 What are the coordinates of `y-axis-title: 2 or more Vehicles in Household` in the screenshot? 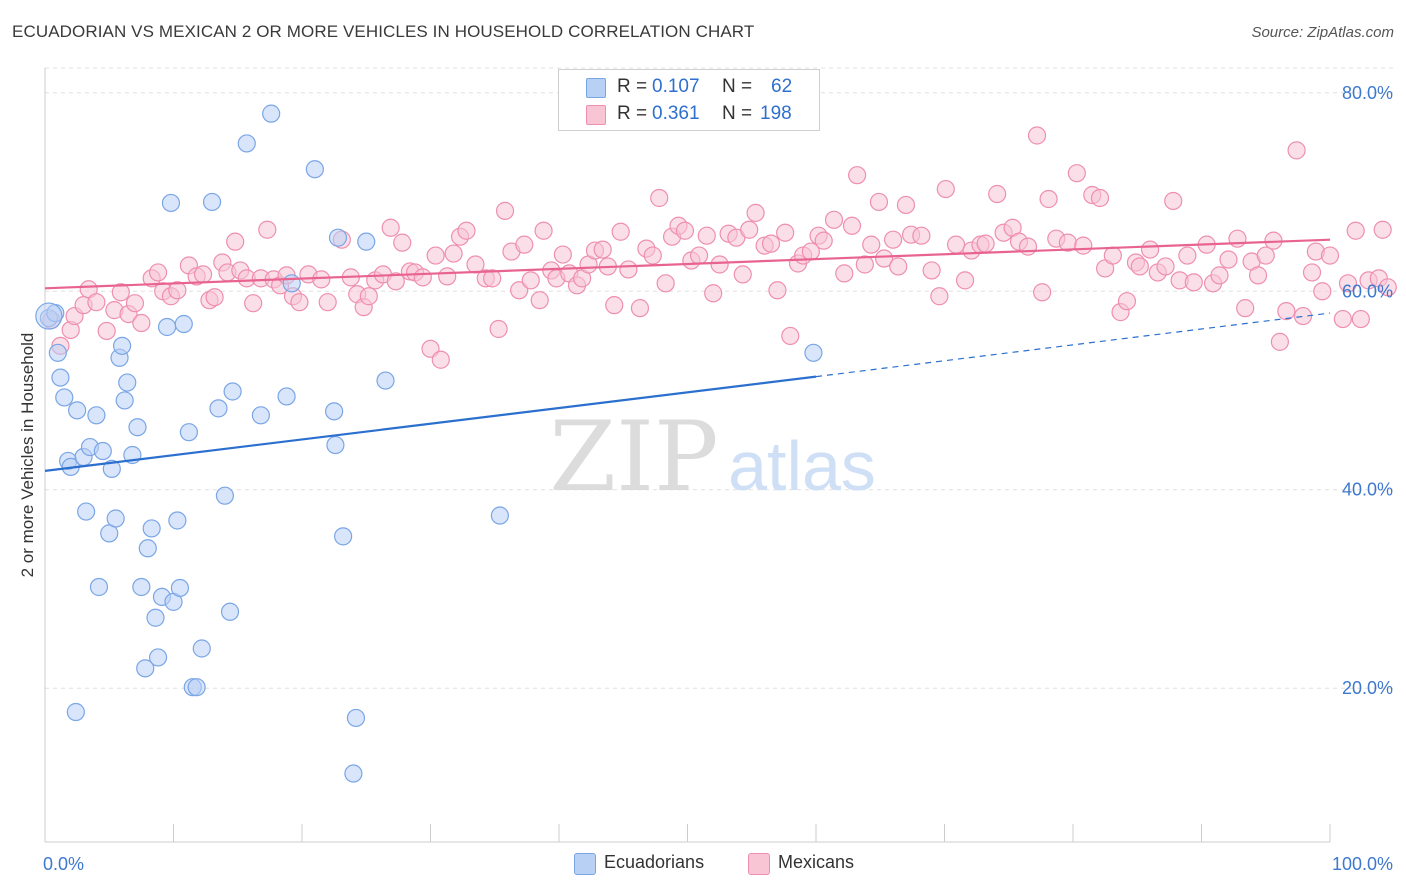 It's located at (27, 455).